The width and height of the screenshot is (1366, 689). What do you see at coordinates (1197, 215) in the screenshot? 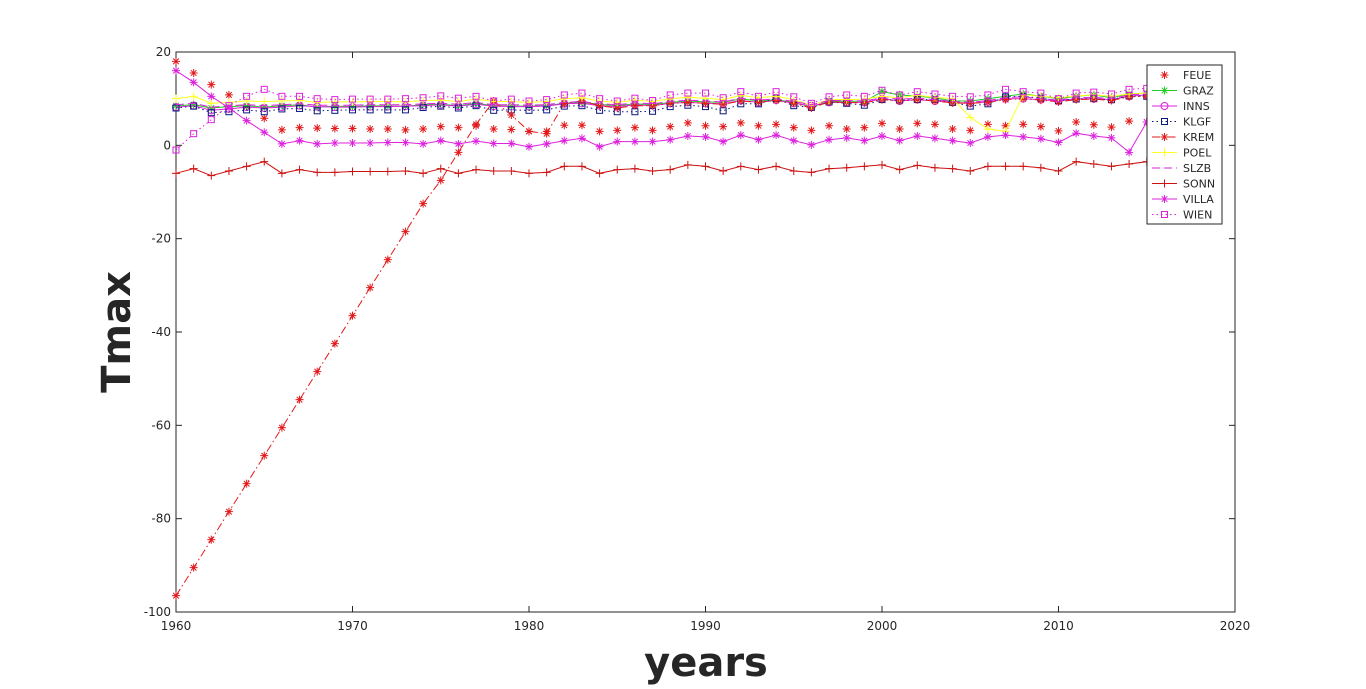
I see `legend-label-wien: WIEN` at bounding box center [1197, 215].